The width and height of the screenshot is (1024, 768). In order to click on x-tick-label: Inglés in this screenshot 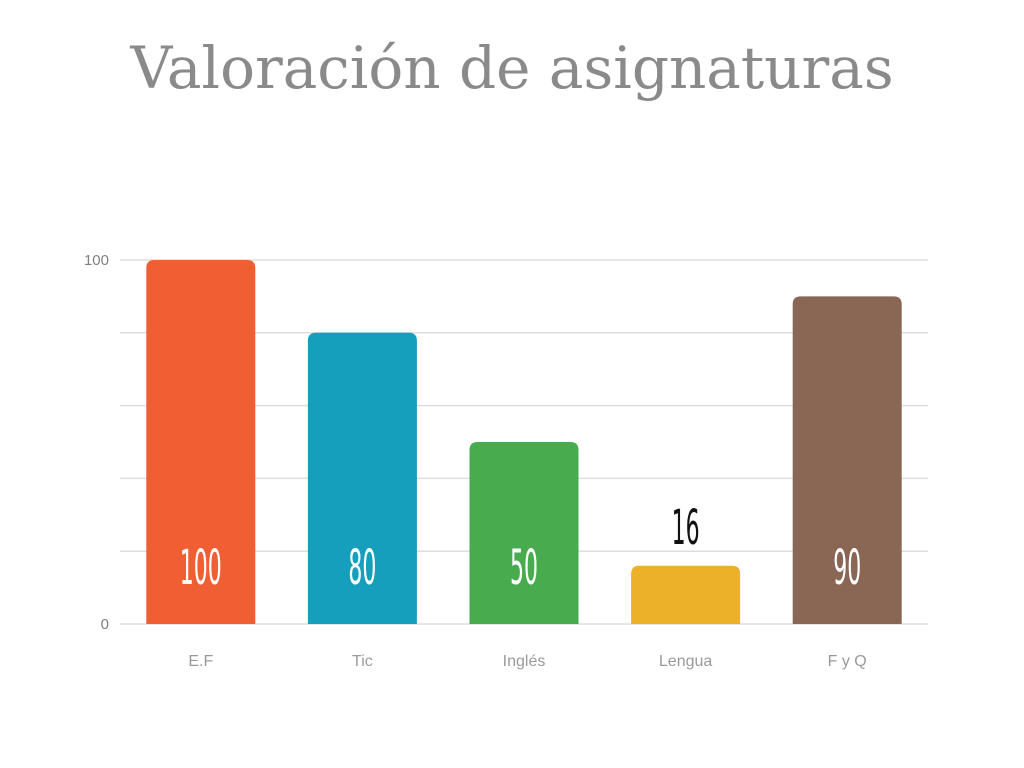, I will do `click(524, 661)`.